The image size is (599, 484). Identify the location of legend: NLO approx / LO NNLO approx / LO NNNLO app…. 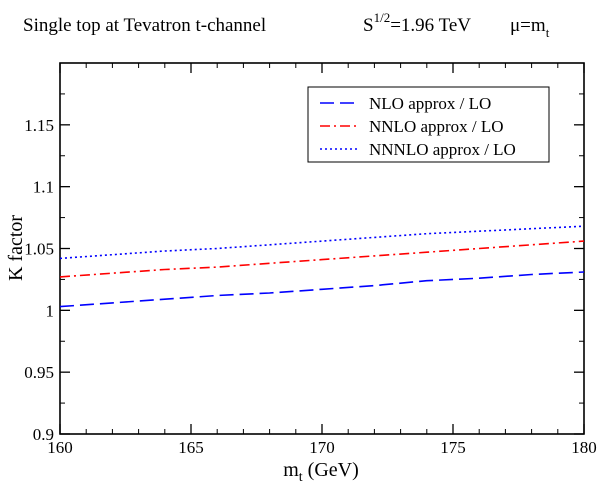
(428, 124).